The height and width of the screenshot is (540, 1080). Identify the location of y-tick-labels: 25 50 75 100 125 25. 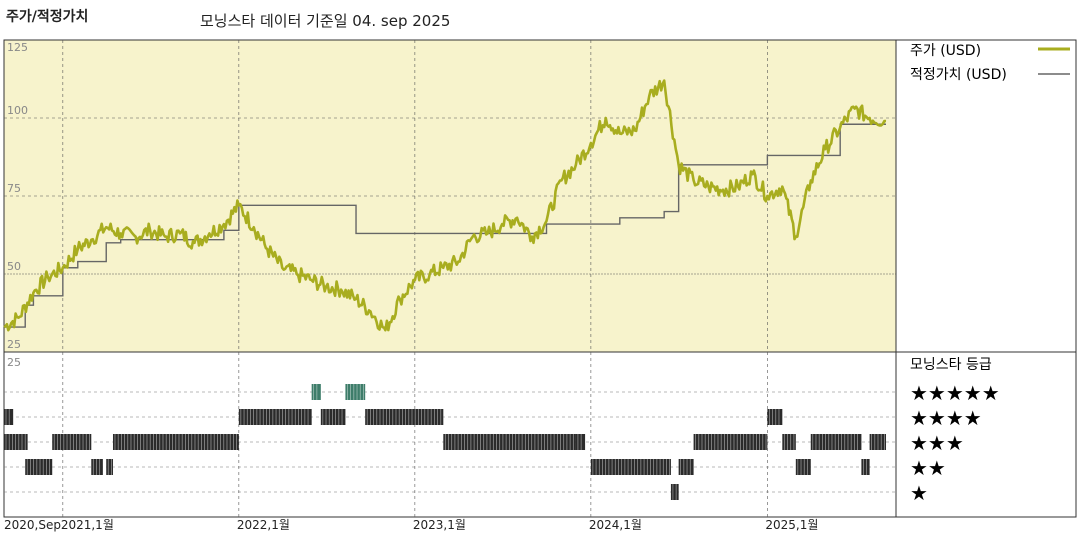
(17, 205).